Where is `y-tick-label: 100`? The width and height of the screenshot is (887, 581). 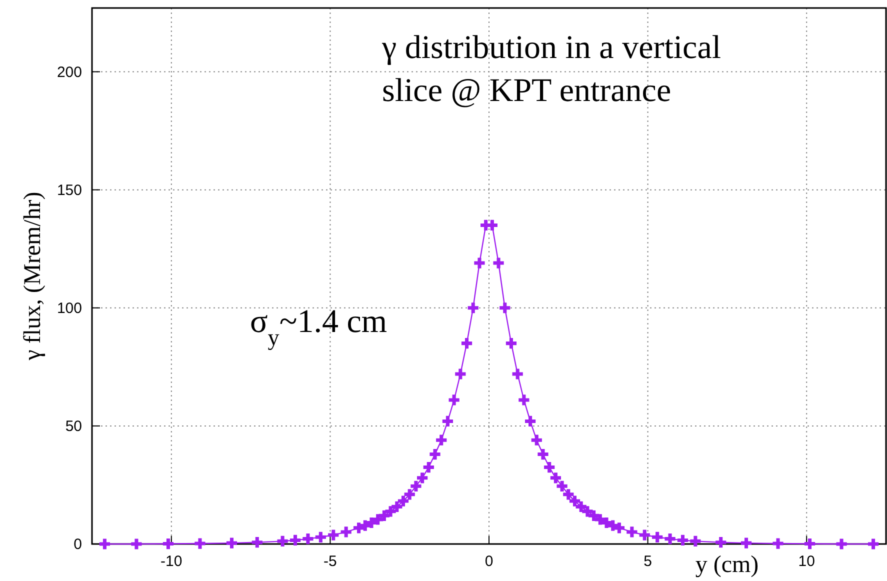 y-tick-label: 100 is located at coordinates (69, 308).